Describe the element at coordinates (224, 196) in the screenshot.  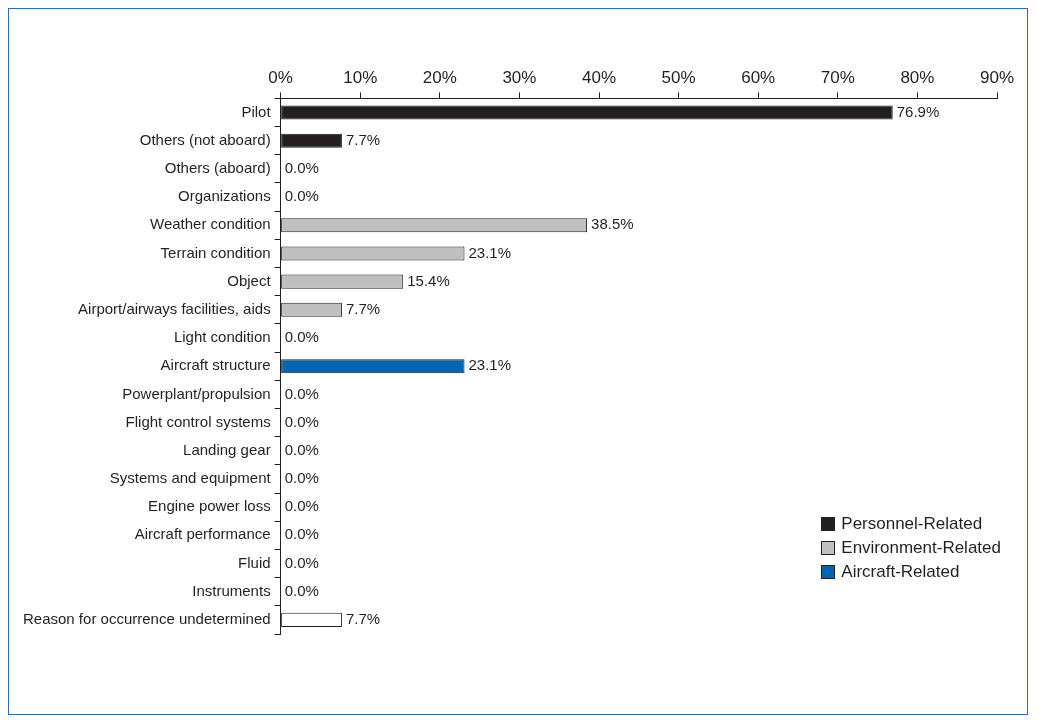
I see `y-tick-label: Organizations` at that location.